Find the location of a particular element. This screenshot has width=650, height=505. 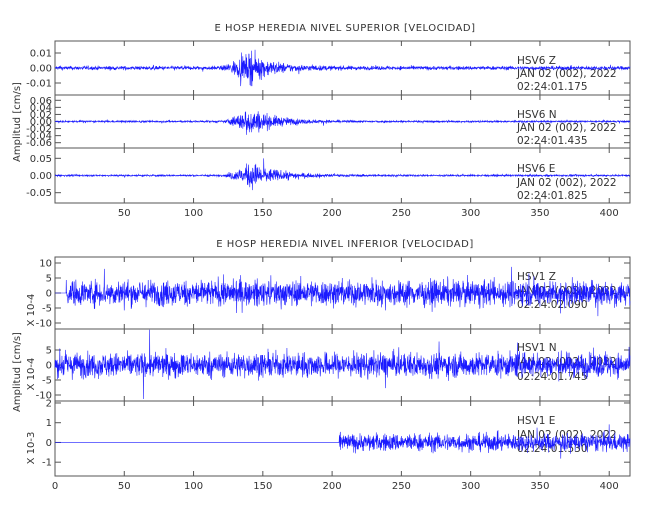

channel-label: HSV6 E is located at coordinates (536, 169).